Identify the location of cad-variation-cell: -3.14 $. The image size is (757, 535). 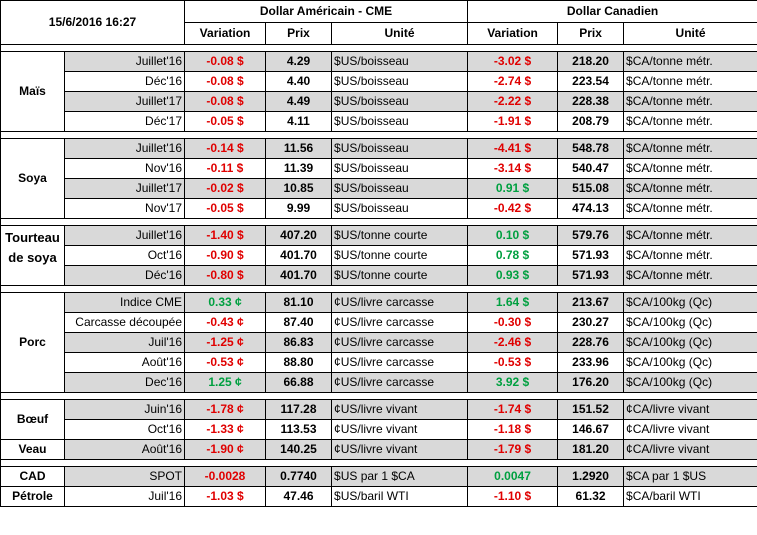
(513, 168).